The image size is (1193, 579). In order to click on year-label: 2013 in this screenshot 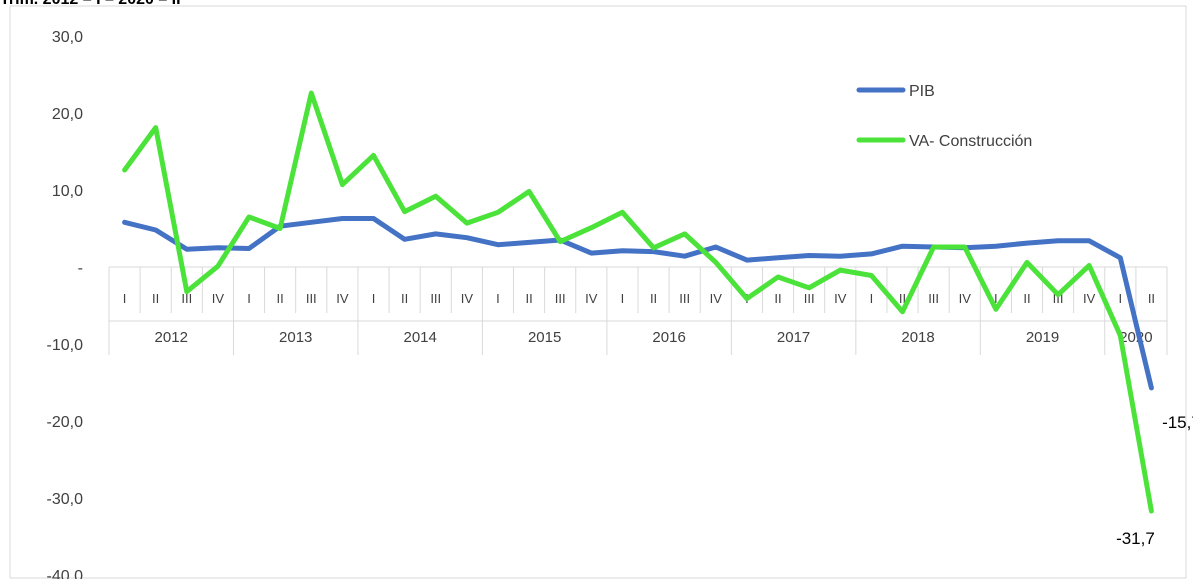, I will do `click(295, 337)`.